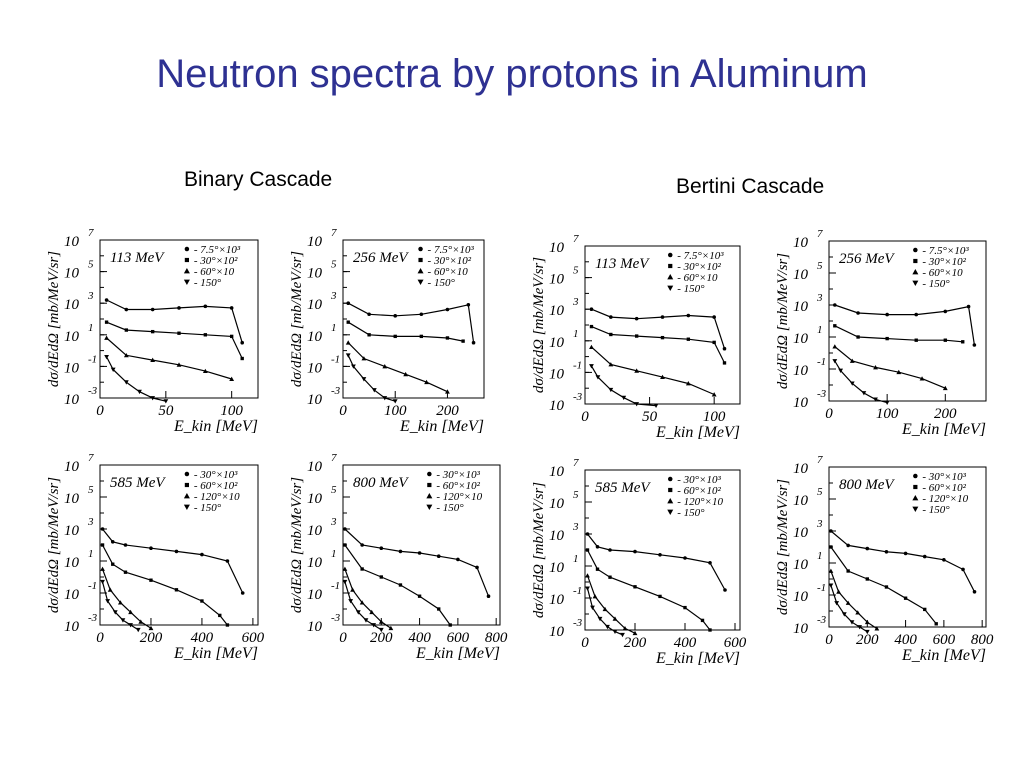  What do you see at coordinates (138, 483) in the screenshot?
I see `energy-label: 585 MeV` at bounding box center [138, 483].